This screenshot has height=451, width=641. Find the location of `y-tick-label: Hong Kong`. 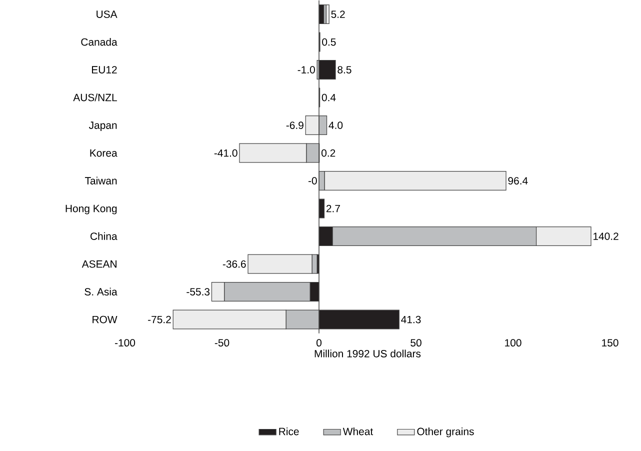

y-tick-label: Hong Kong is located at coordinates (91, 209).